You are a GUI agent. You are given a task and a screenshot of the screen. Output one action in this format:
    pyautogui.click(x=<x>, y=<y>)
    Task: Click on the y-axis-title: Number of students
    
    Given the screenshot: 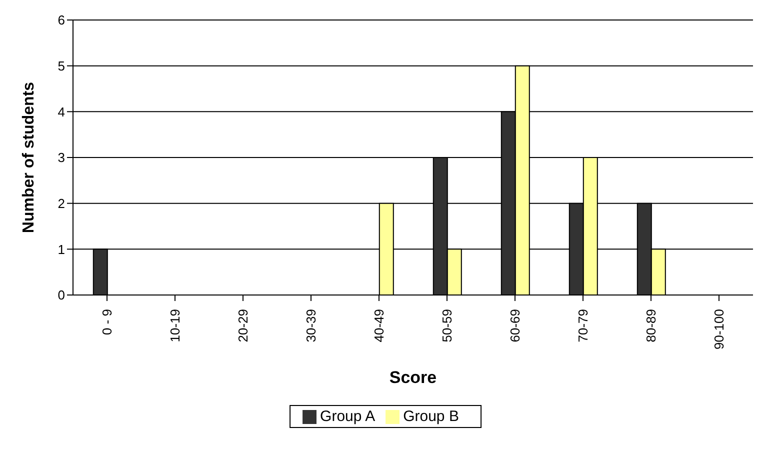 What is the action you would take?
    pyautogui.click(x=29, y=158)
    